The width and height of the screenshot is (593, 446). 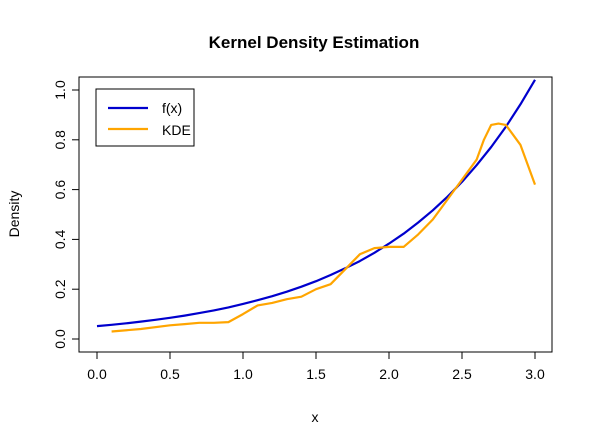 I want to click on y-tick-label: 1.0, so click(x=60, y=90).